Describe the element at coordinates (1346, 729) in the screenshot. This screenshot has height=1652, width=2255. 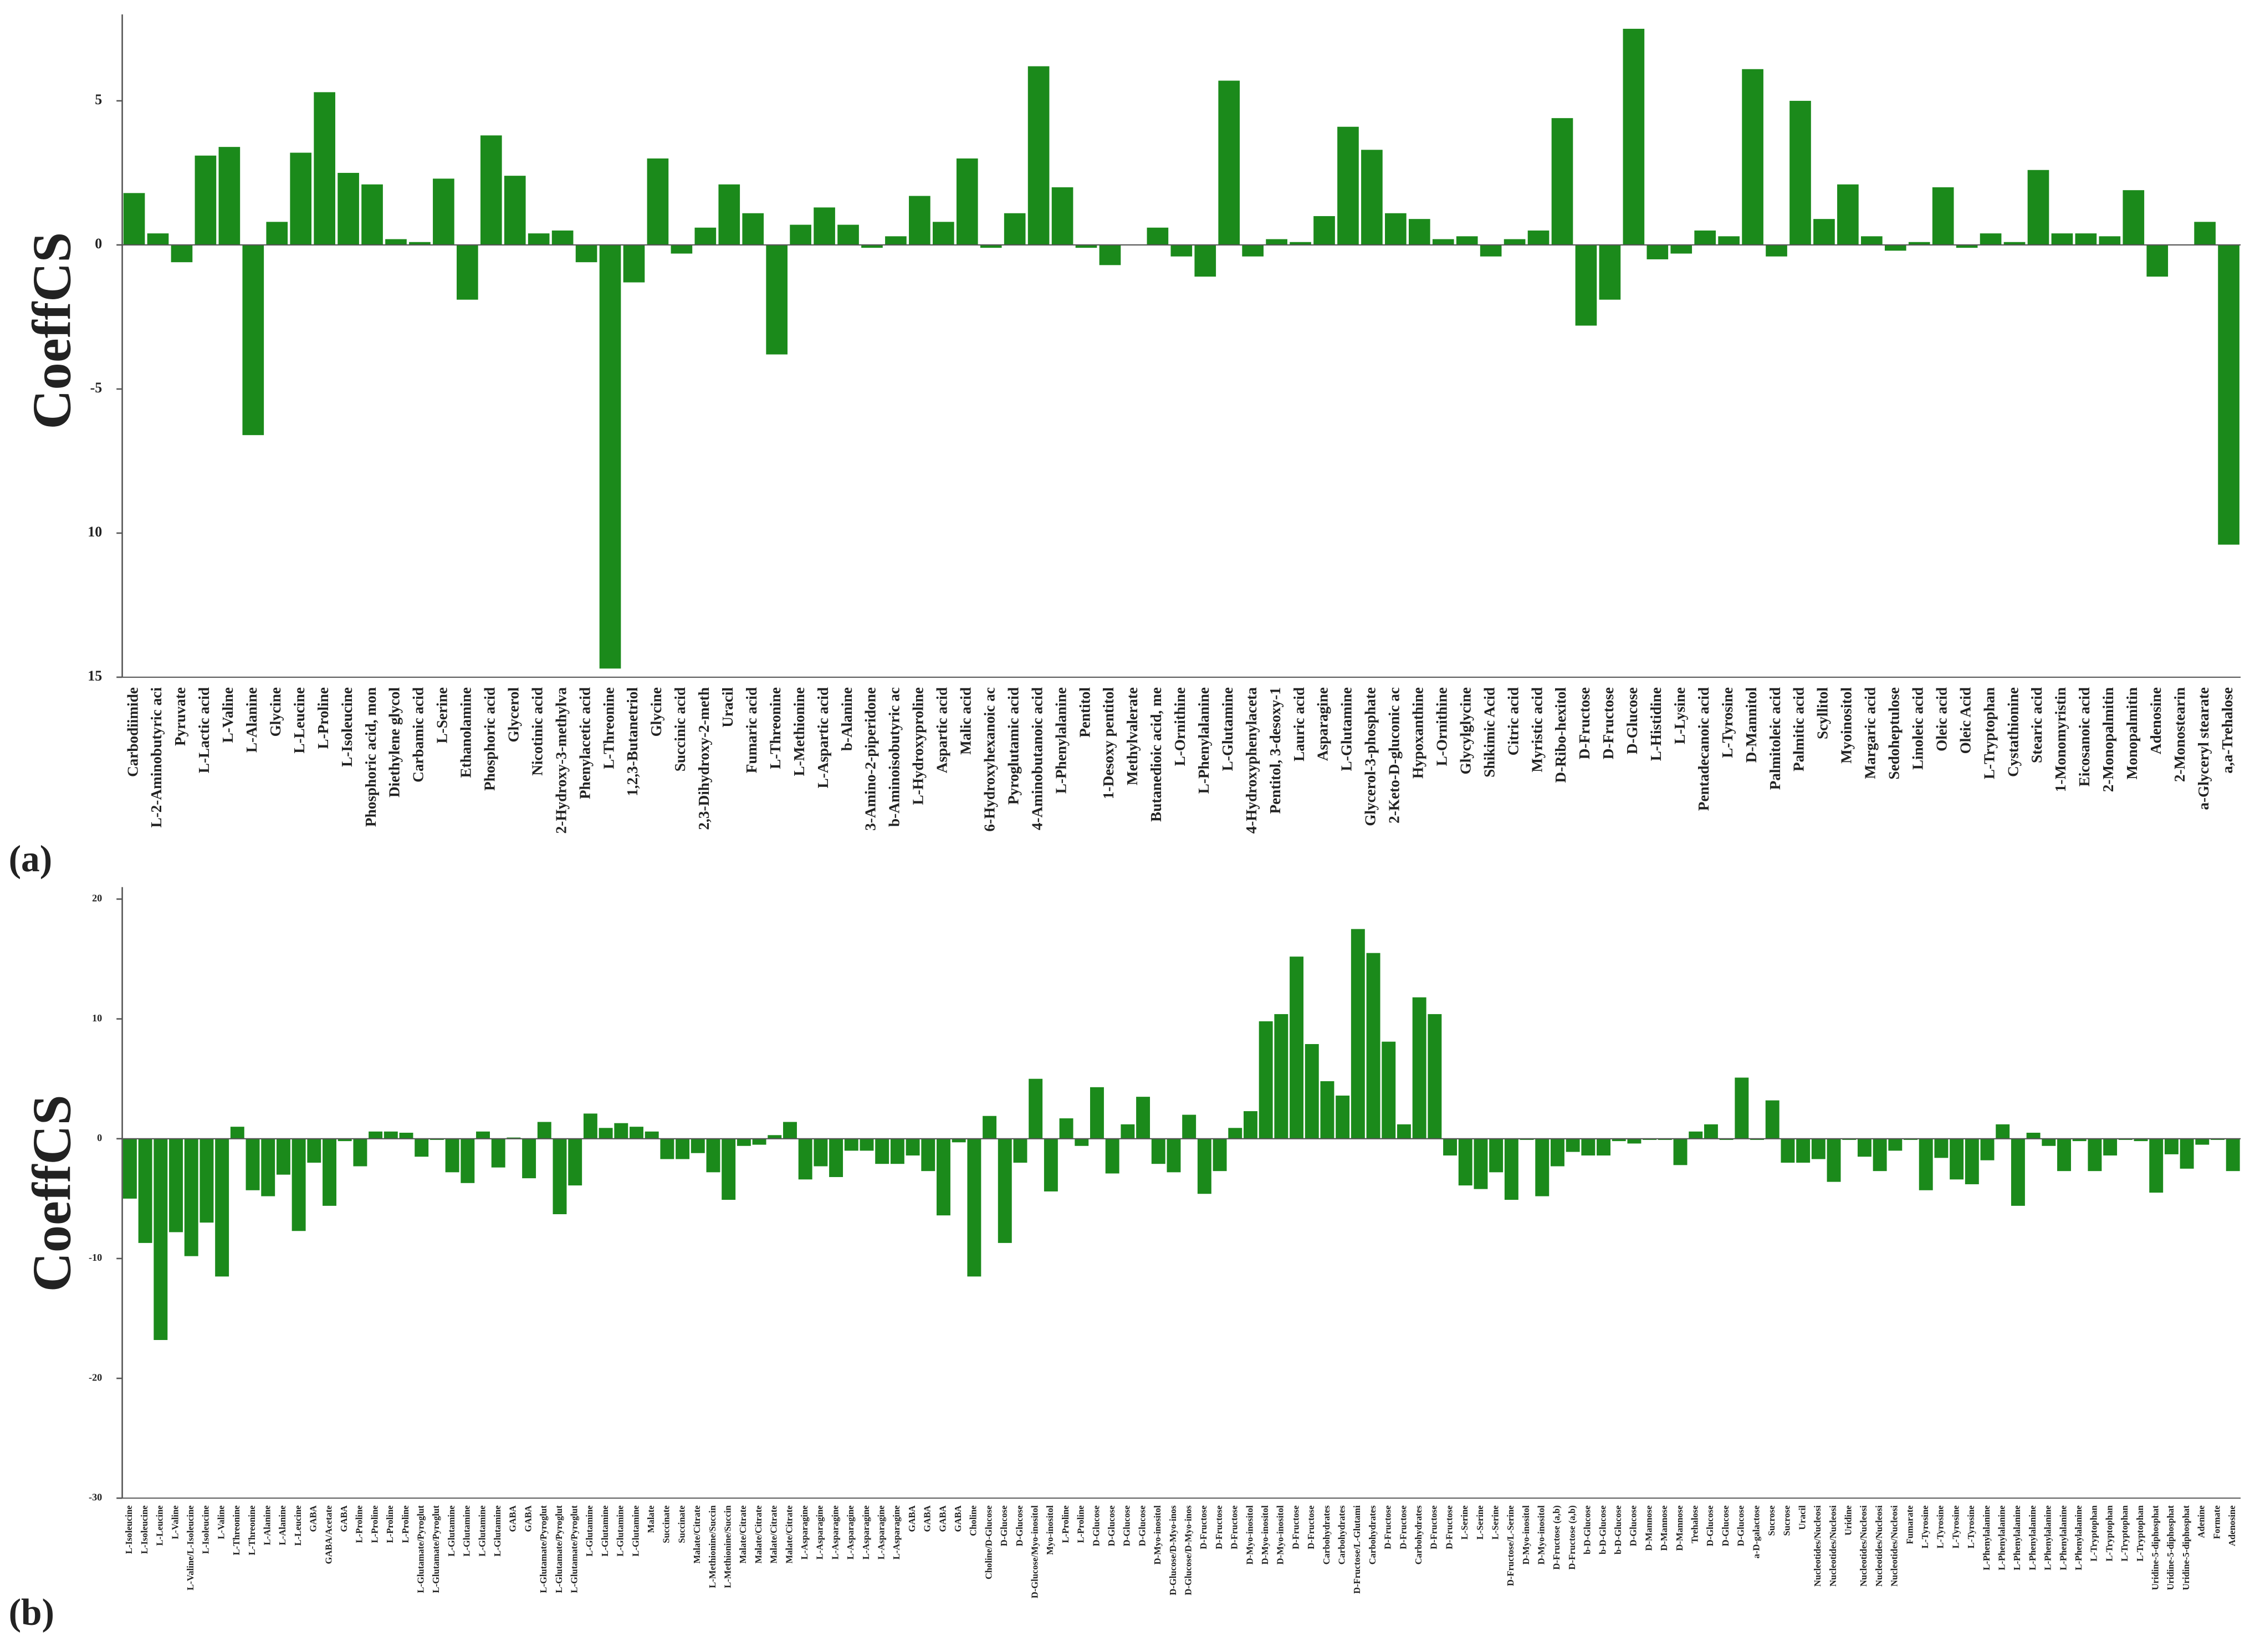
I see `x-tick-label: L-Glutamine` at that location.